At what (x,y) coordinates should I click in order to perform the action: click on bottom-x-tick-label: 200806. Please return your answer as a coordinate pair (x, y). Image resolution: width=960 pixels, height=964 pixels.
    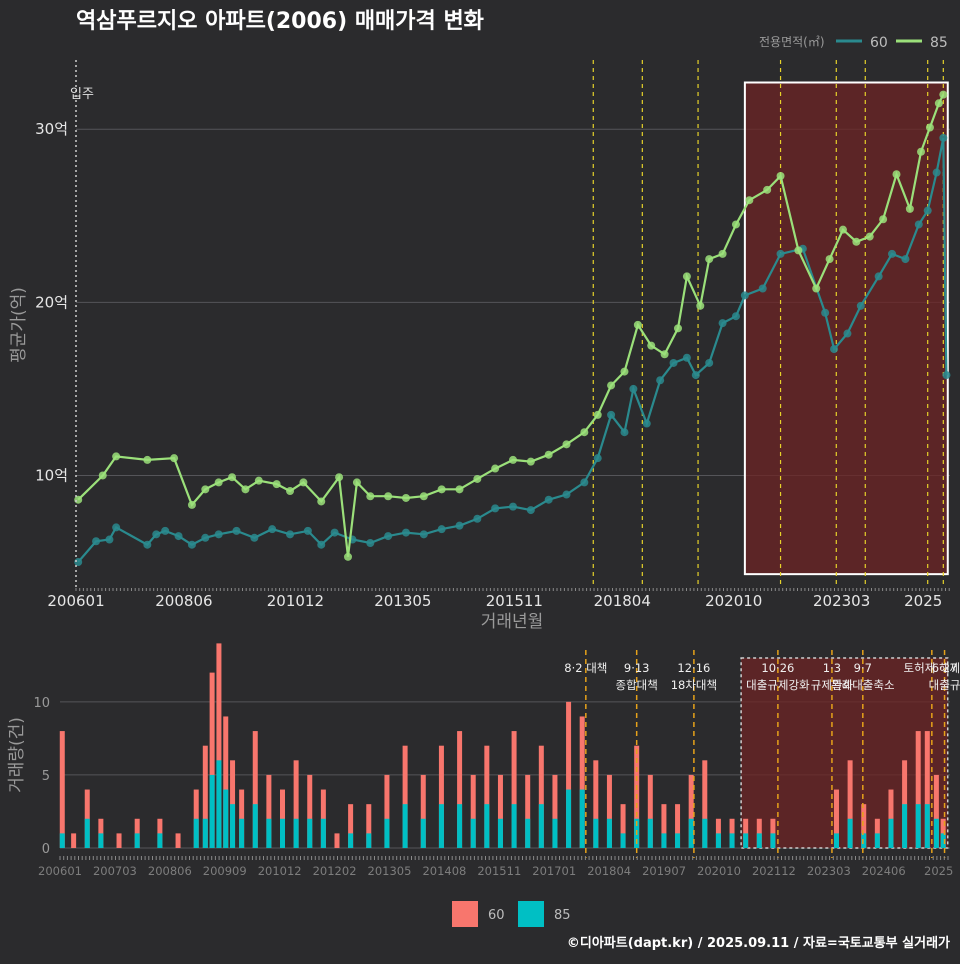
    Looking at the image, I should click on (170, 871).